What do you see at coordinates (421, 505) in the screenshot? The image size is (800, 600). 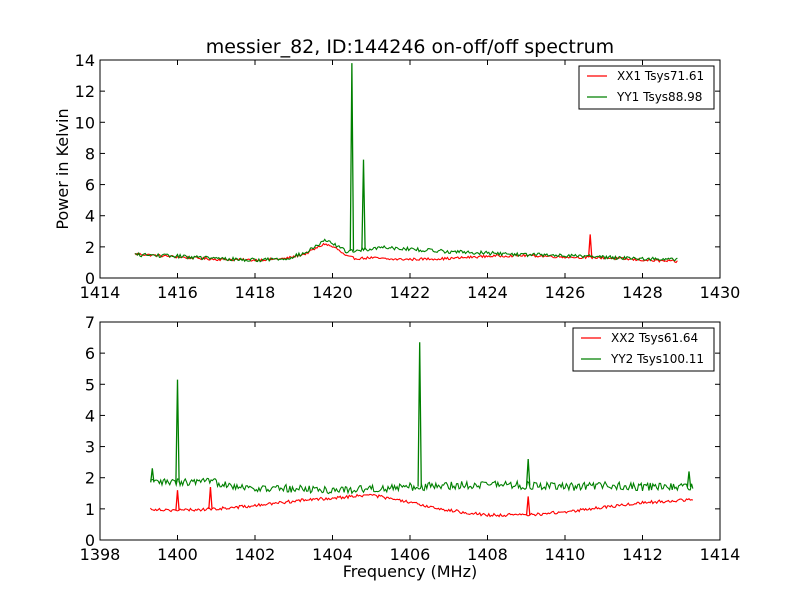 I see `series-line-xx2` at bounding box center [421, 505].